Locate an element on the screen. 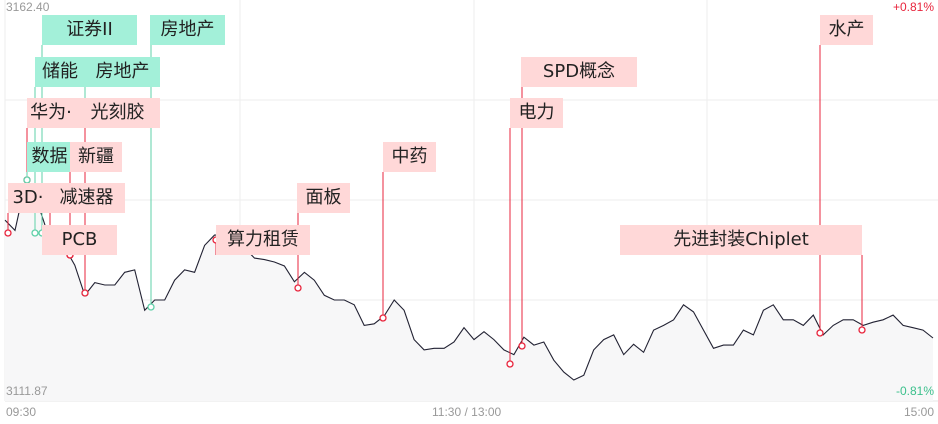 This screenshot has width=938, height=424. y-min-label: 3111.87 is located at coordinates (27, 391).